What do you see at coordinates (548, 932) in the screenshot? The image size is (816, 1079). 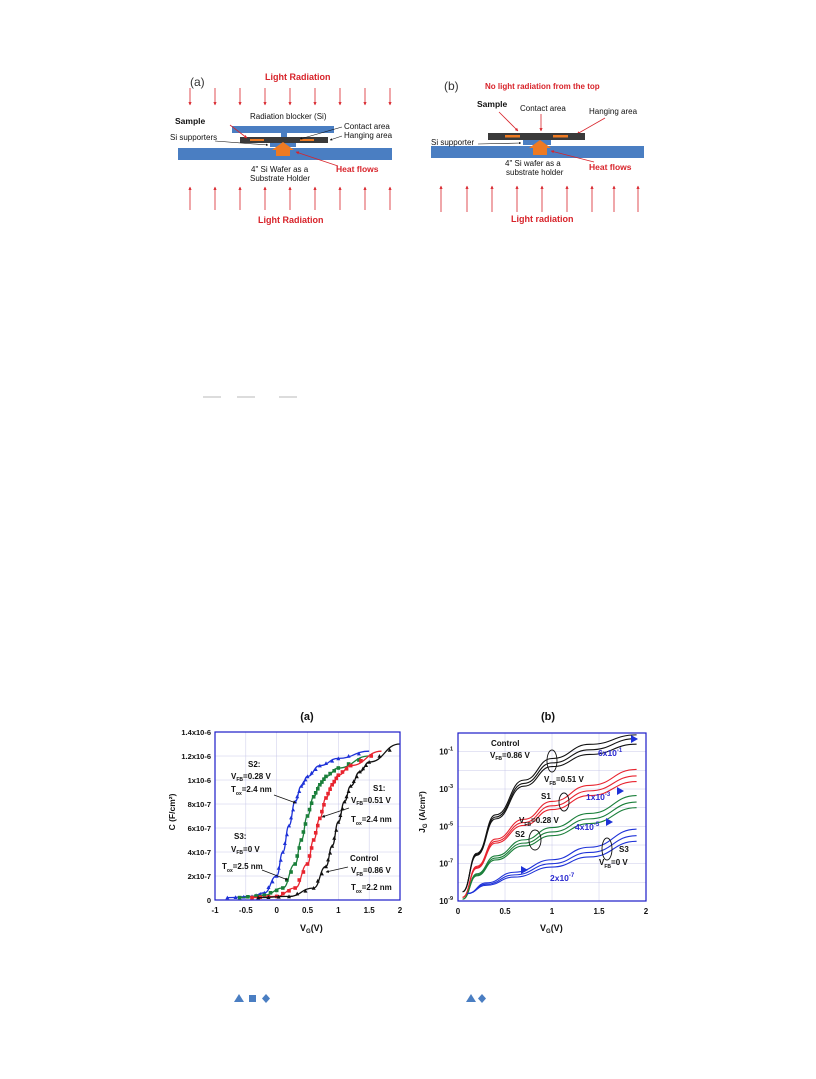 I see `x-label-sub-2b: G` at bounding box center [548, 932].